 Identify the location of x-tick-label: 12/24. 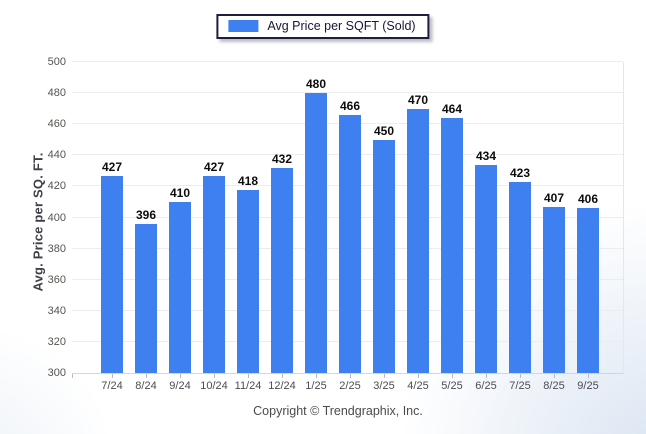
(282, 386).